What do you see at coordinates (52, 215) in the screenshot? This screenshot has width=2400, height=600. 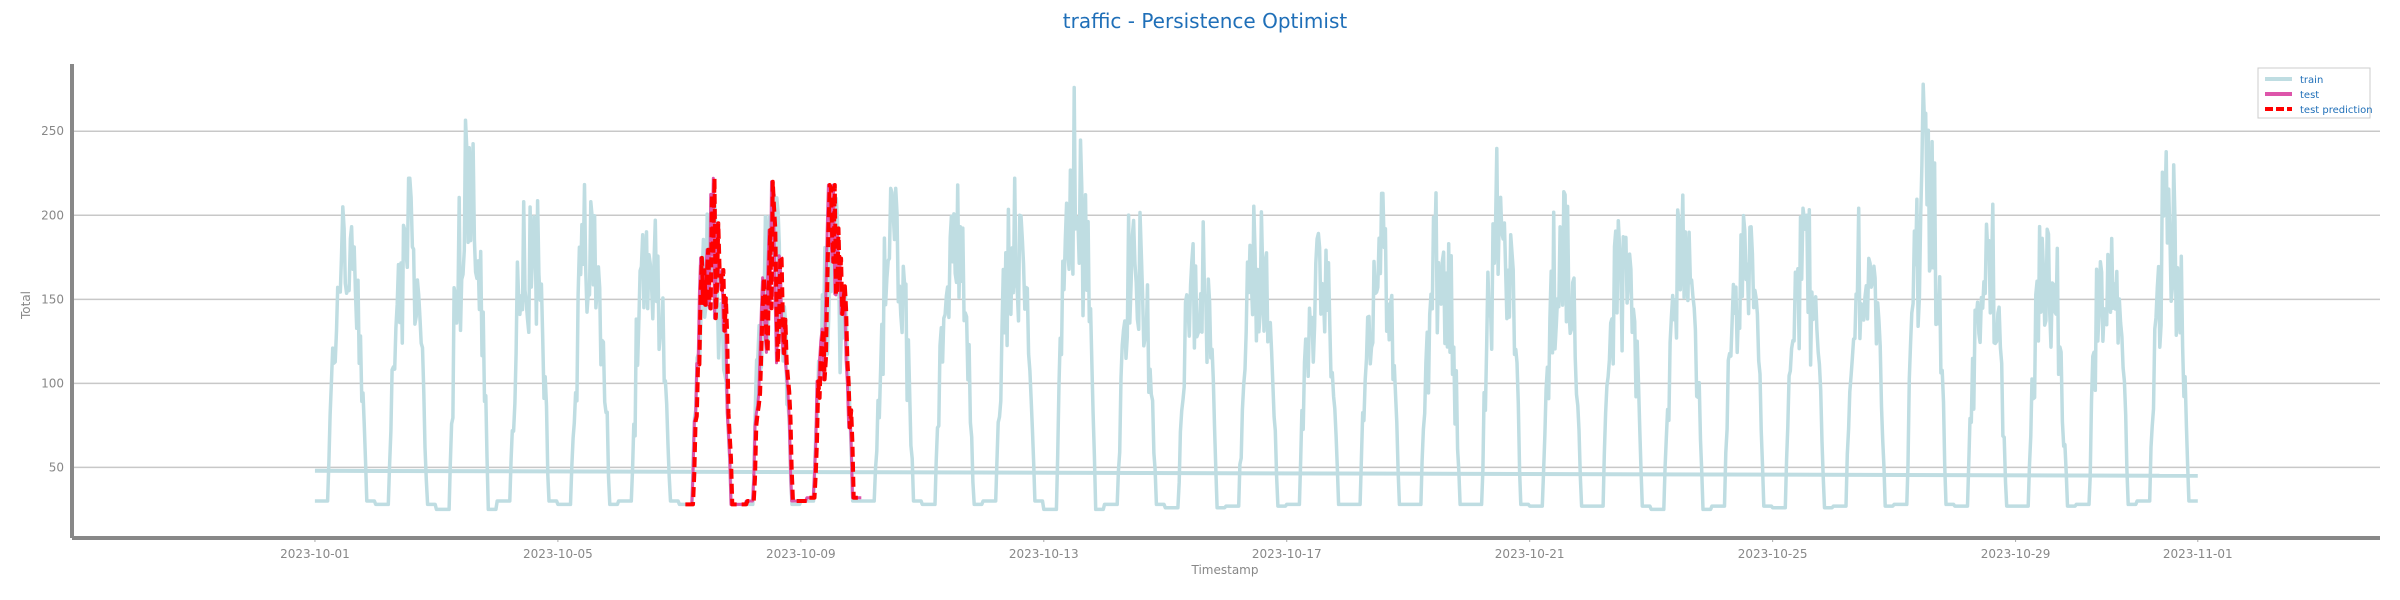 I see `y-tick-label-200: 200` at bounding box center [52, 215].